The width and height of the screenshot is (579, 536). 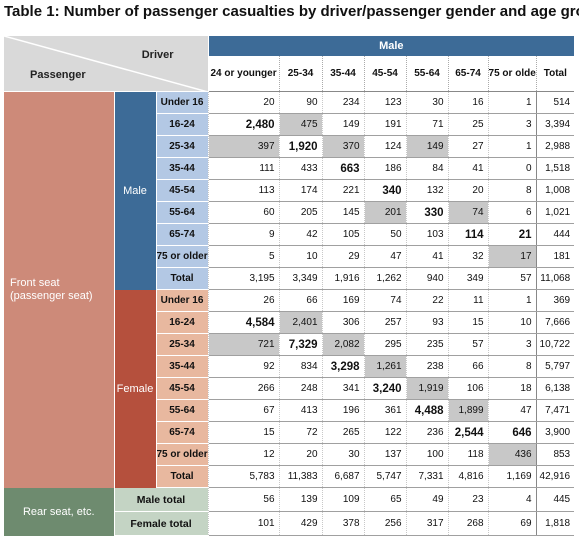 I want to click on table-row: 35-44 92 834 3,298 1,261 238 66 8 5,797, so click(x=289, y=366).